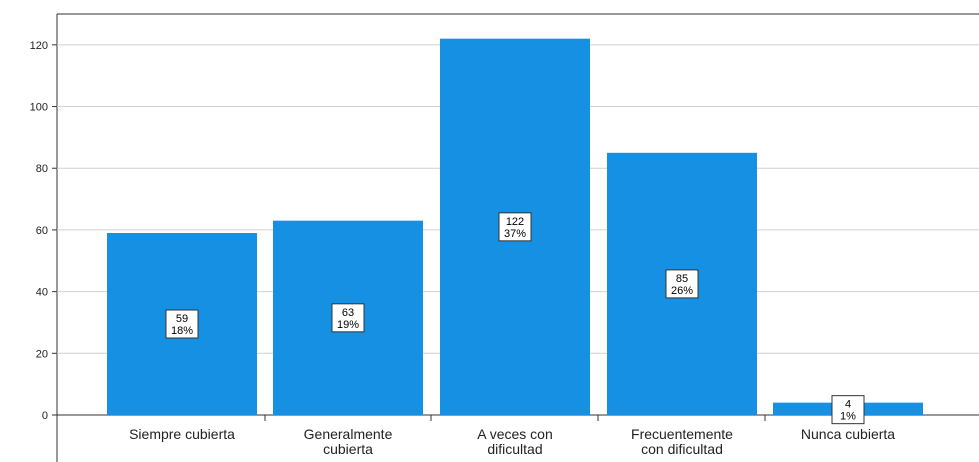  What do you see at coordinates (848, 417) in the screenshot?
I see `data-label-percent: 1%` at bounding box center [848, 417].